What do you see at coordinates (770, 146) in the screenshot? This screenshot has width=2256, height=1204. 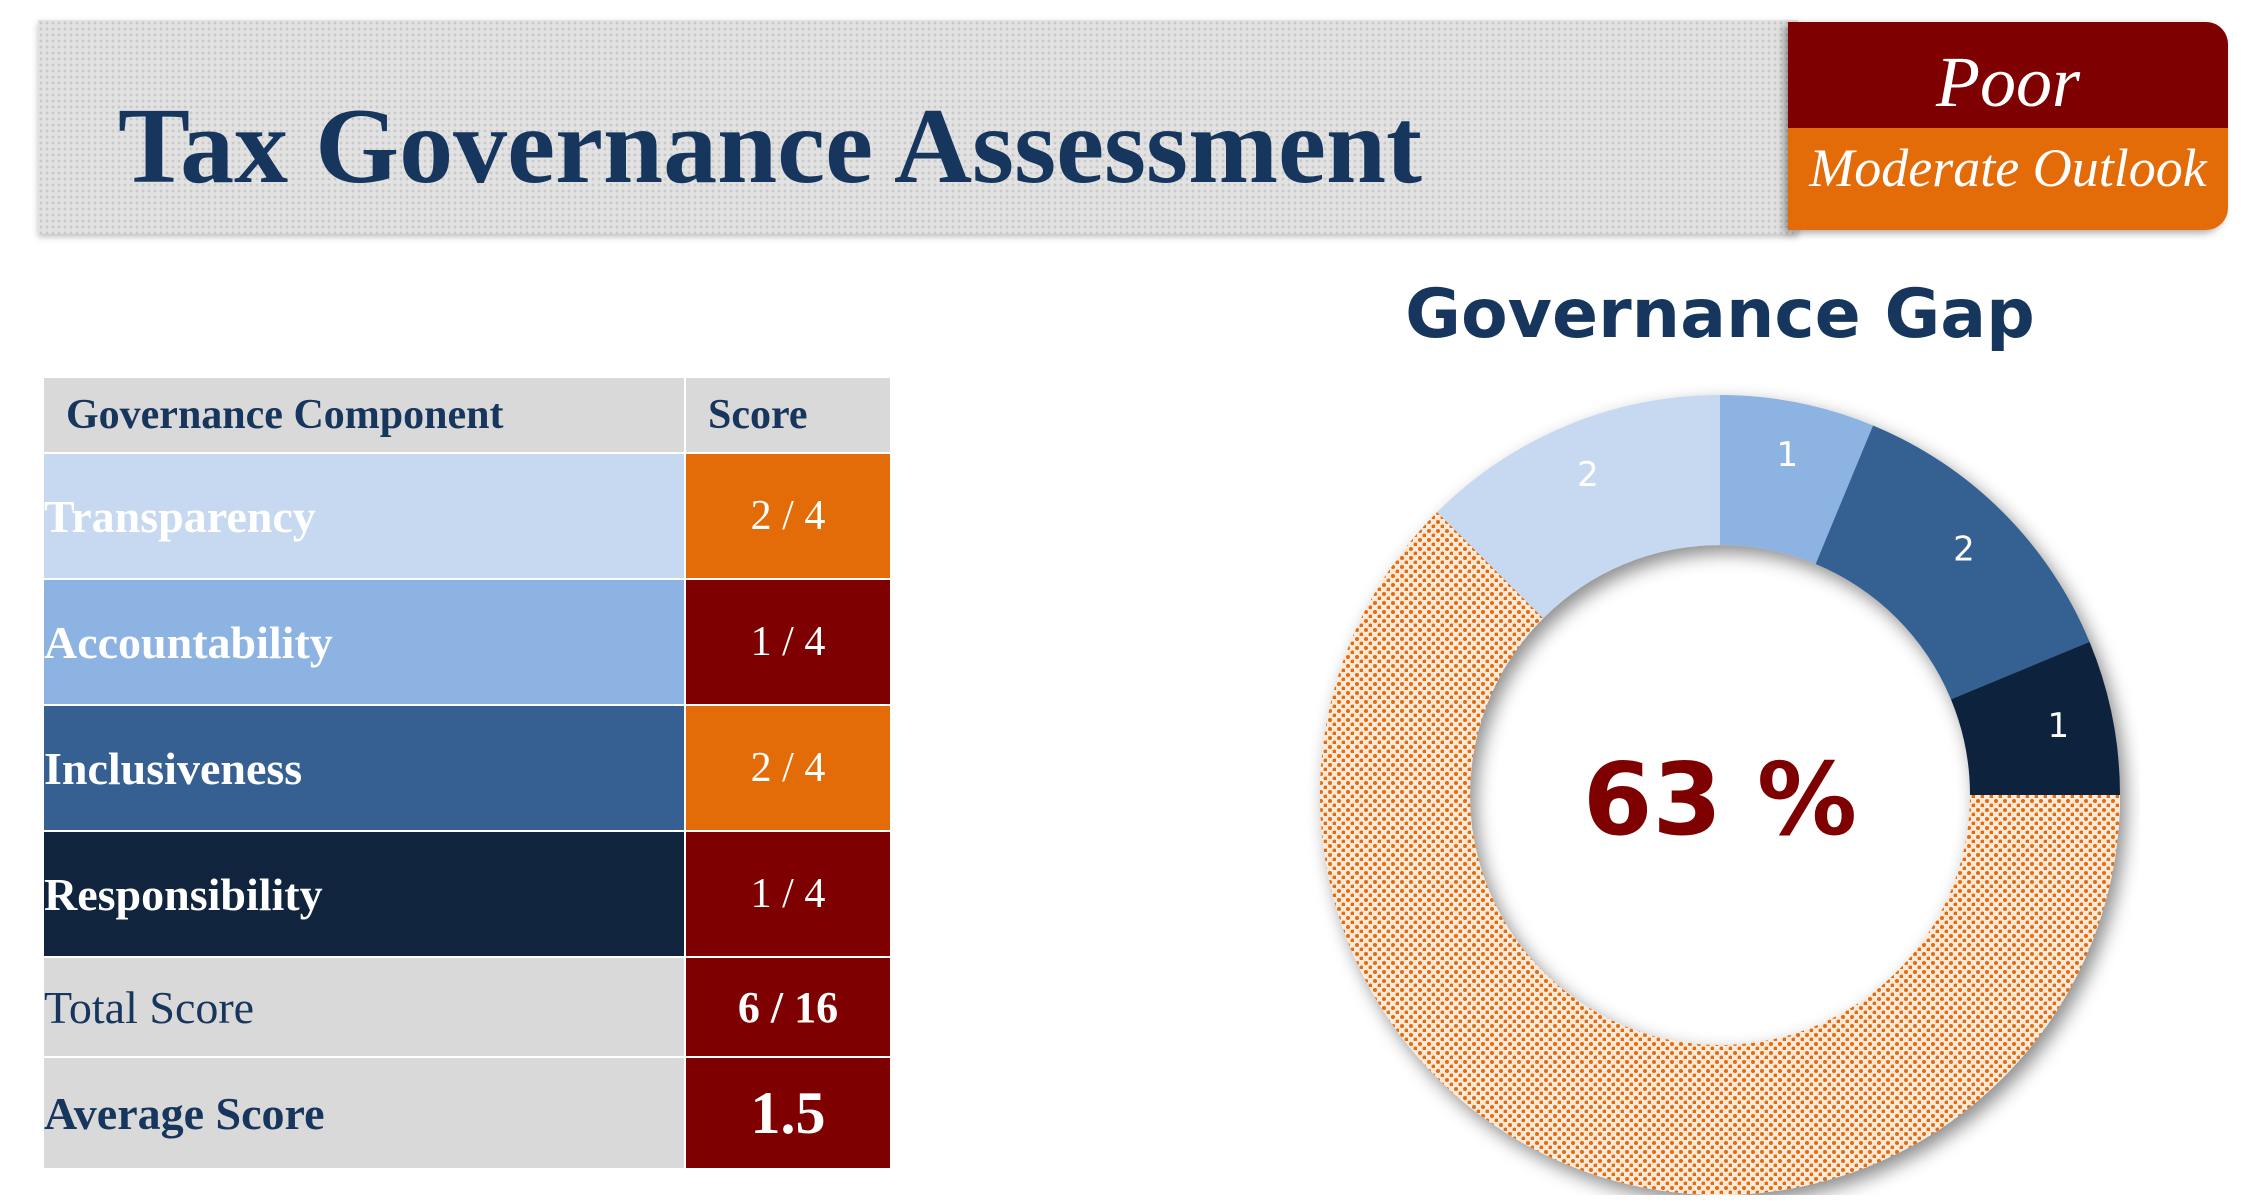 I see `page-title: Tax Governance Assessment` at bounding box center [770, 146].